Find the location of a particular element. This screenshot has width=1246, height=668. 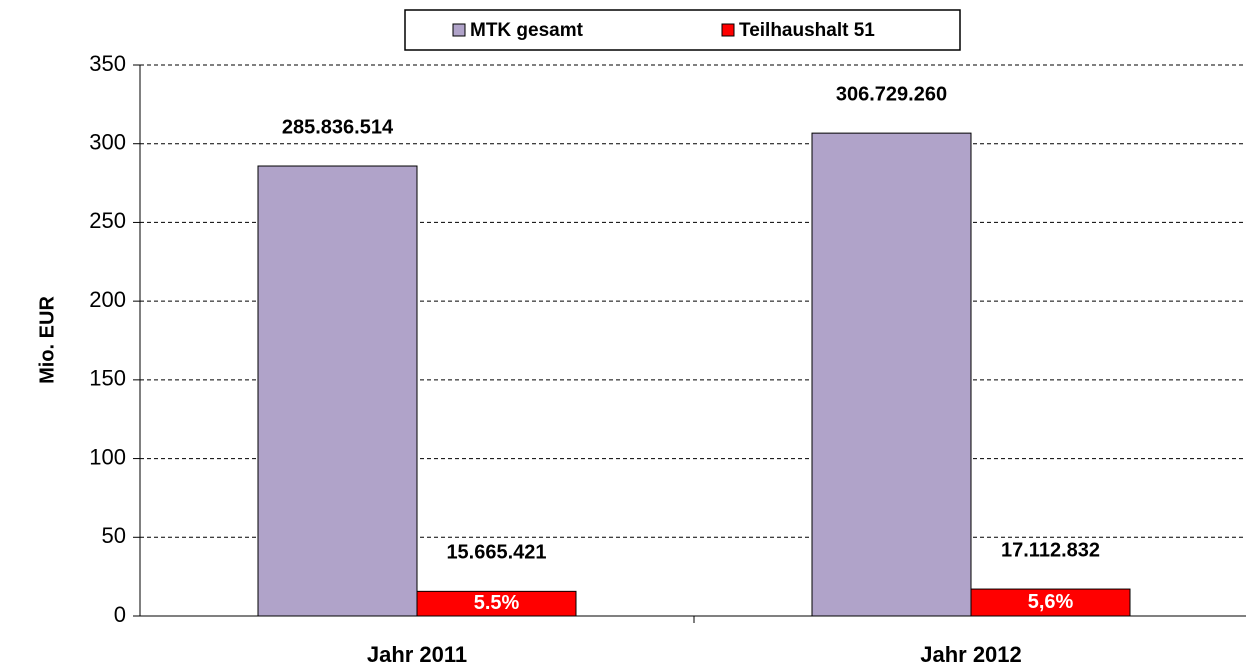

x-tick-label: Jahr 2012 is located at coordinates (971, 654).